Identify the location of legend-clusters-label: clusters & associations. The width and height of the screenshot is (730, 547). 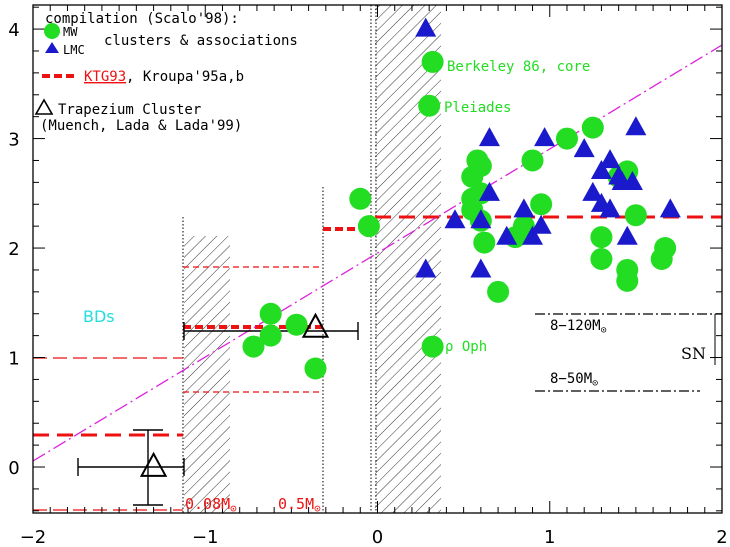
(201, 41).